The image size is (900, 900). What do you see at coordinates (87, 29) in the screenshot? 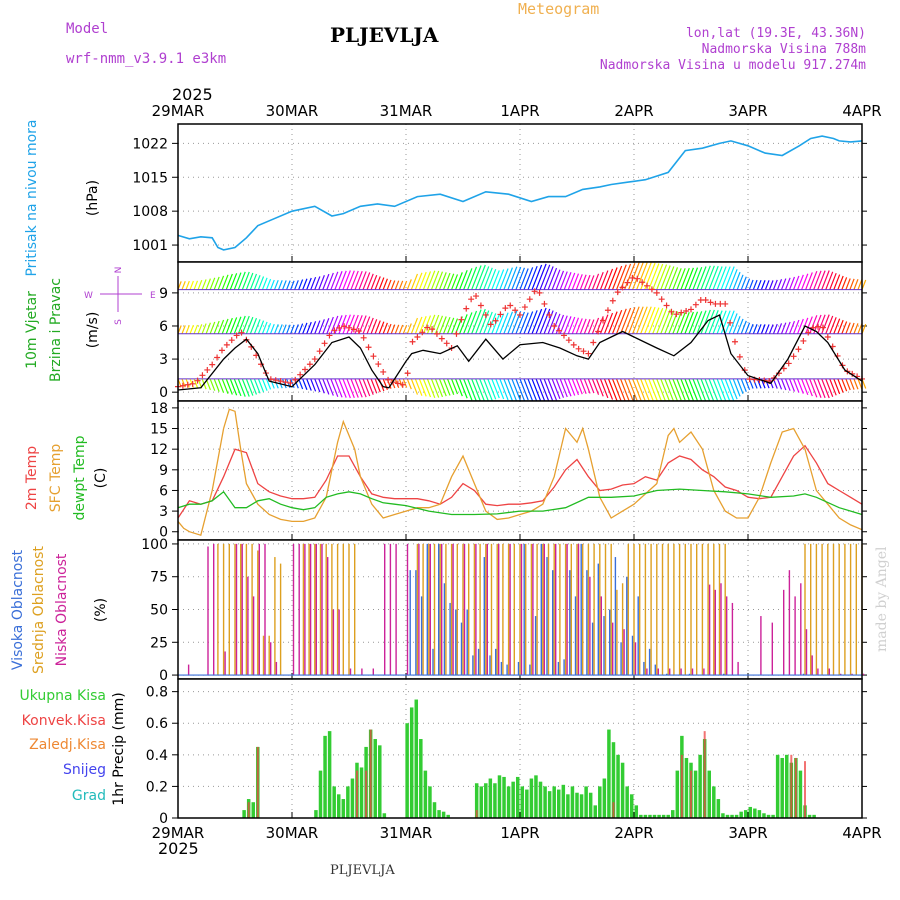
I see `model-label: Model` at bounding box center [87, 29].